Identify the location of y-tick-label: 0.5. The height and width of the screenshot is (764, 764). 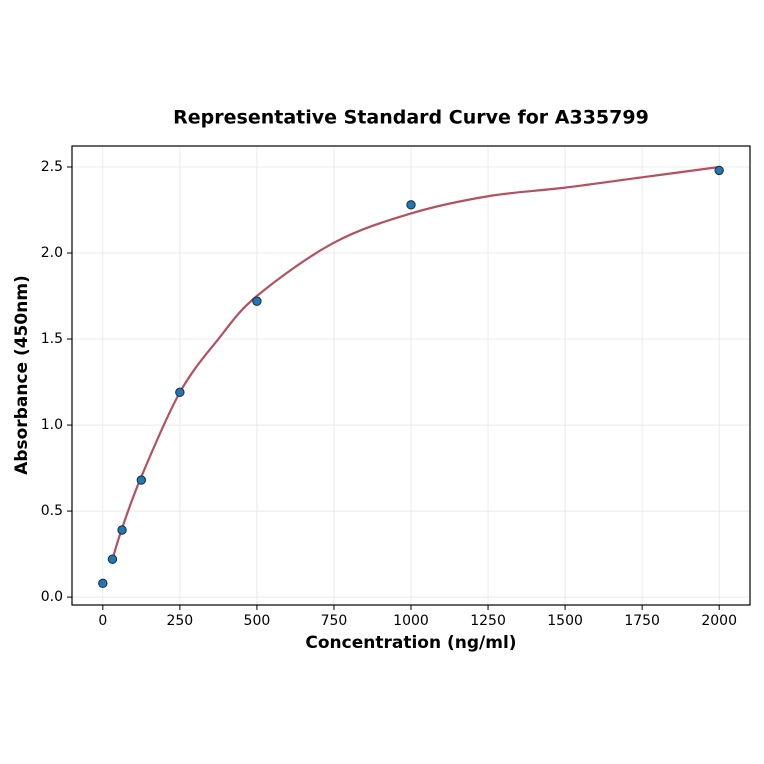
(52, 511).